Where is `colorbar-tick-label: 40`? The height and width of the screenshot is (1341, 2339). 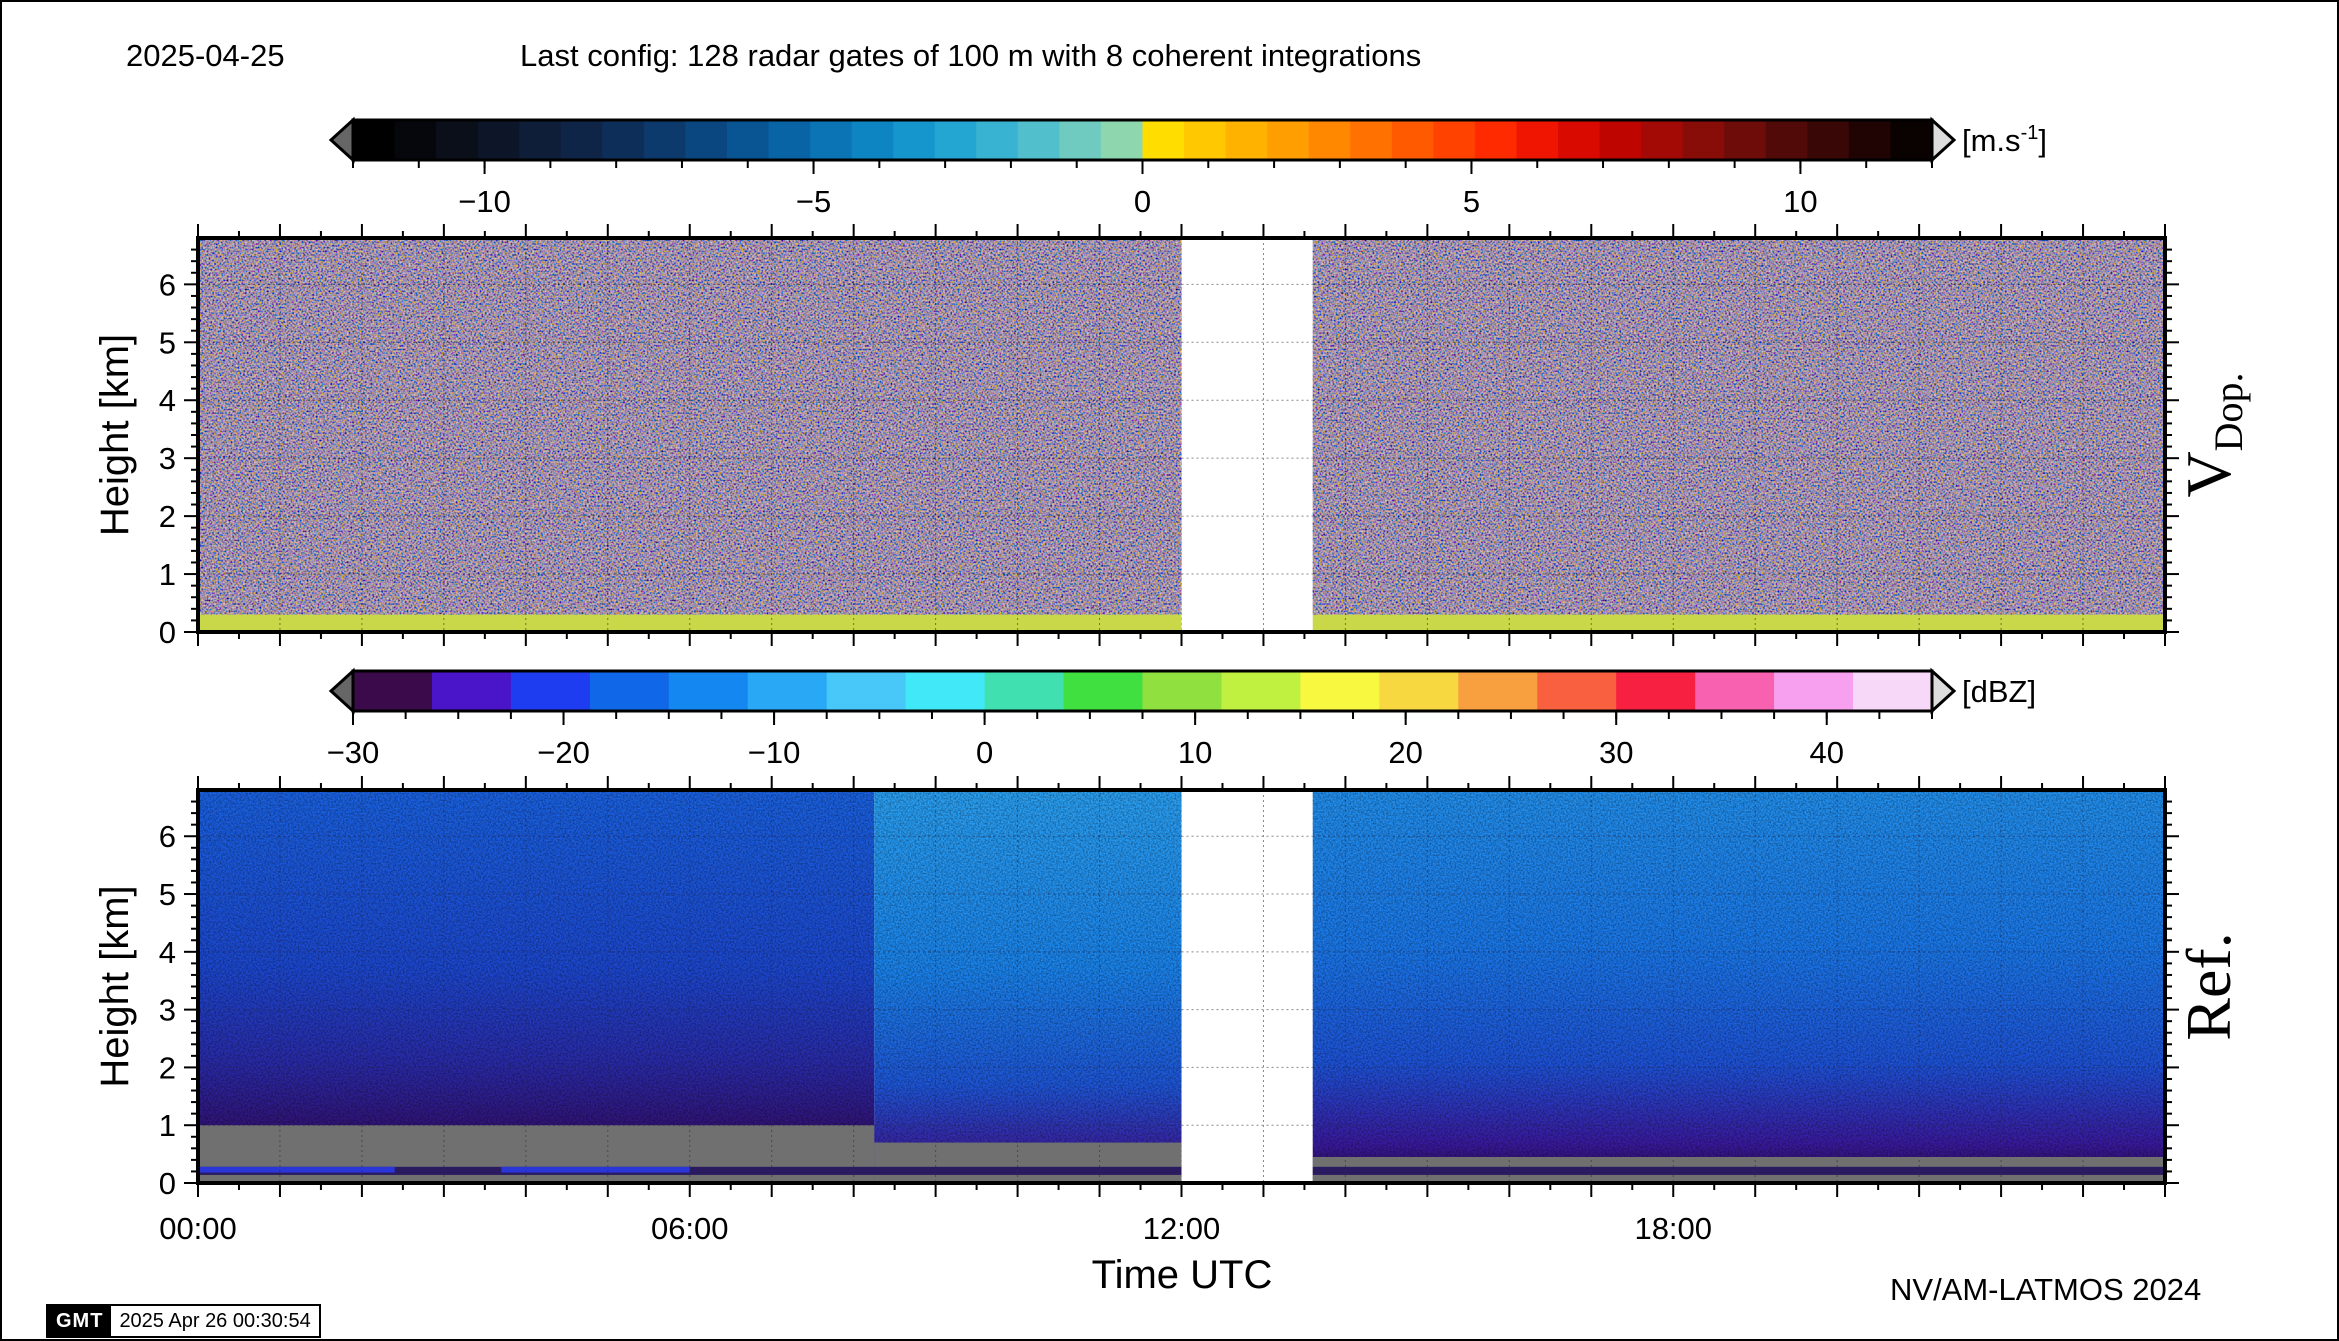 colorbar-tick-label: 40 is located at coordinates (1826, 752).